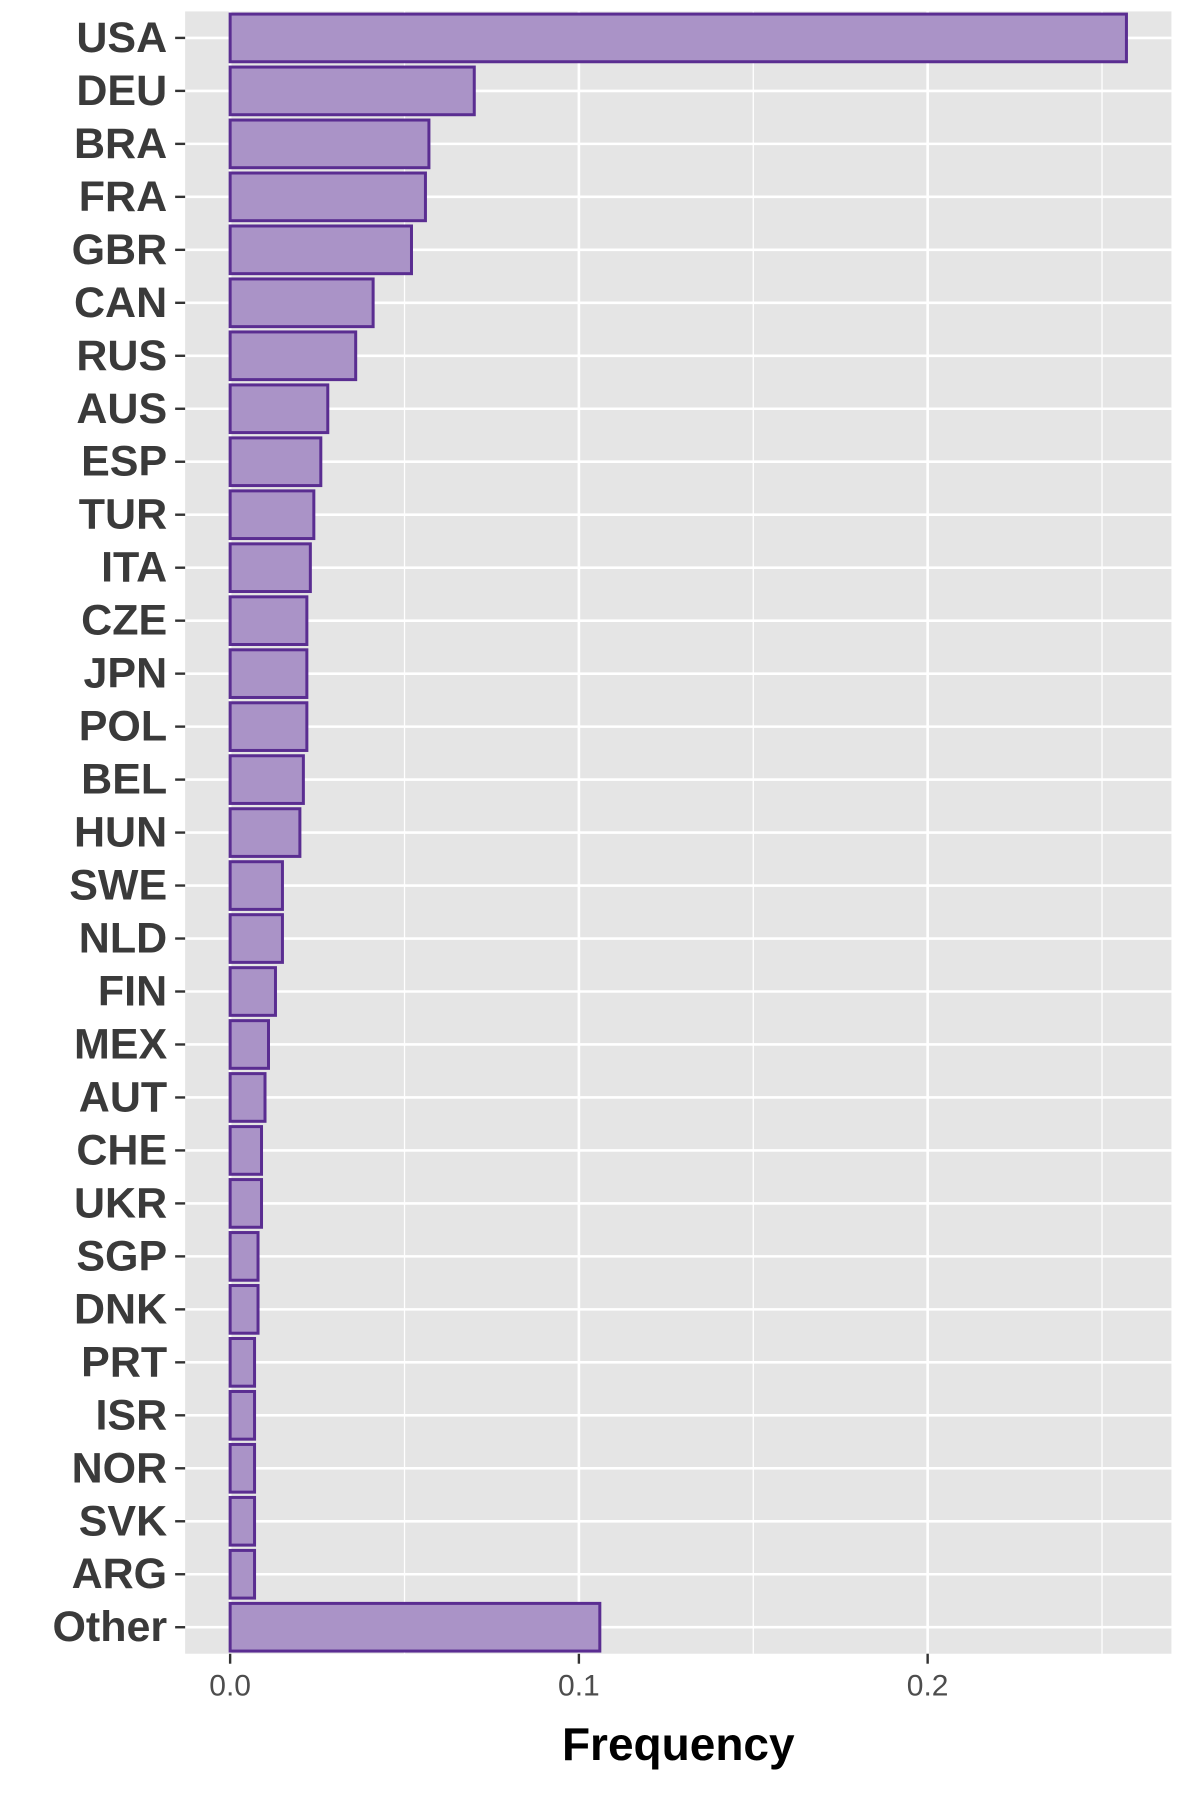  I want to click on bar-aus, so click(279, 409).